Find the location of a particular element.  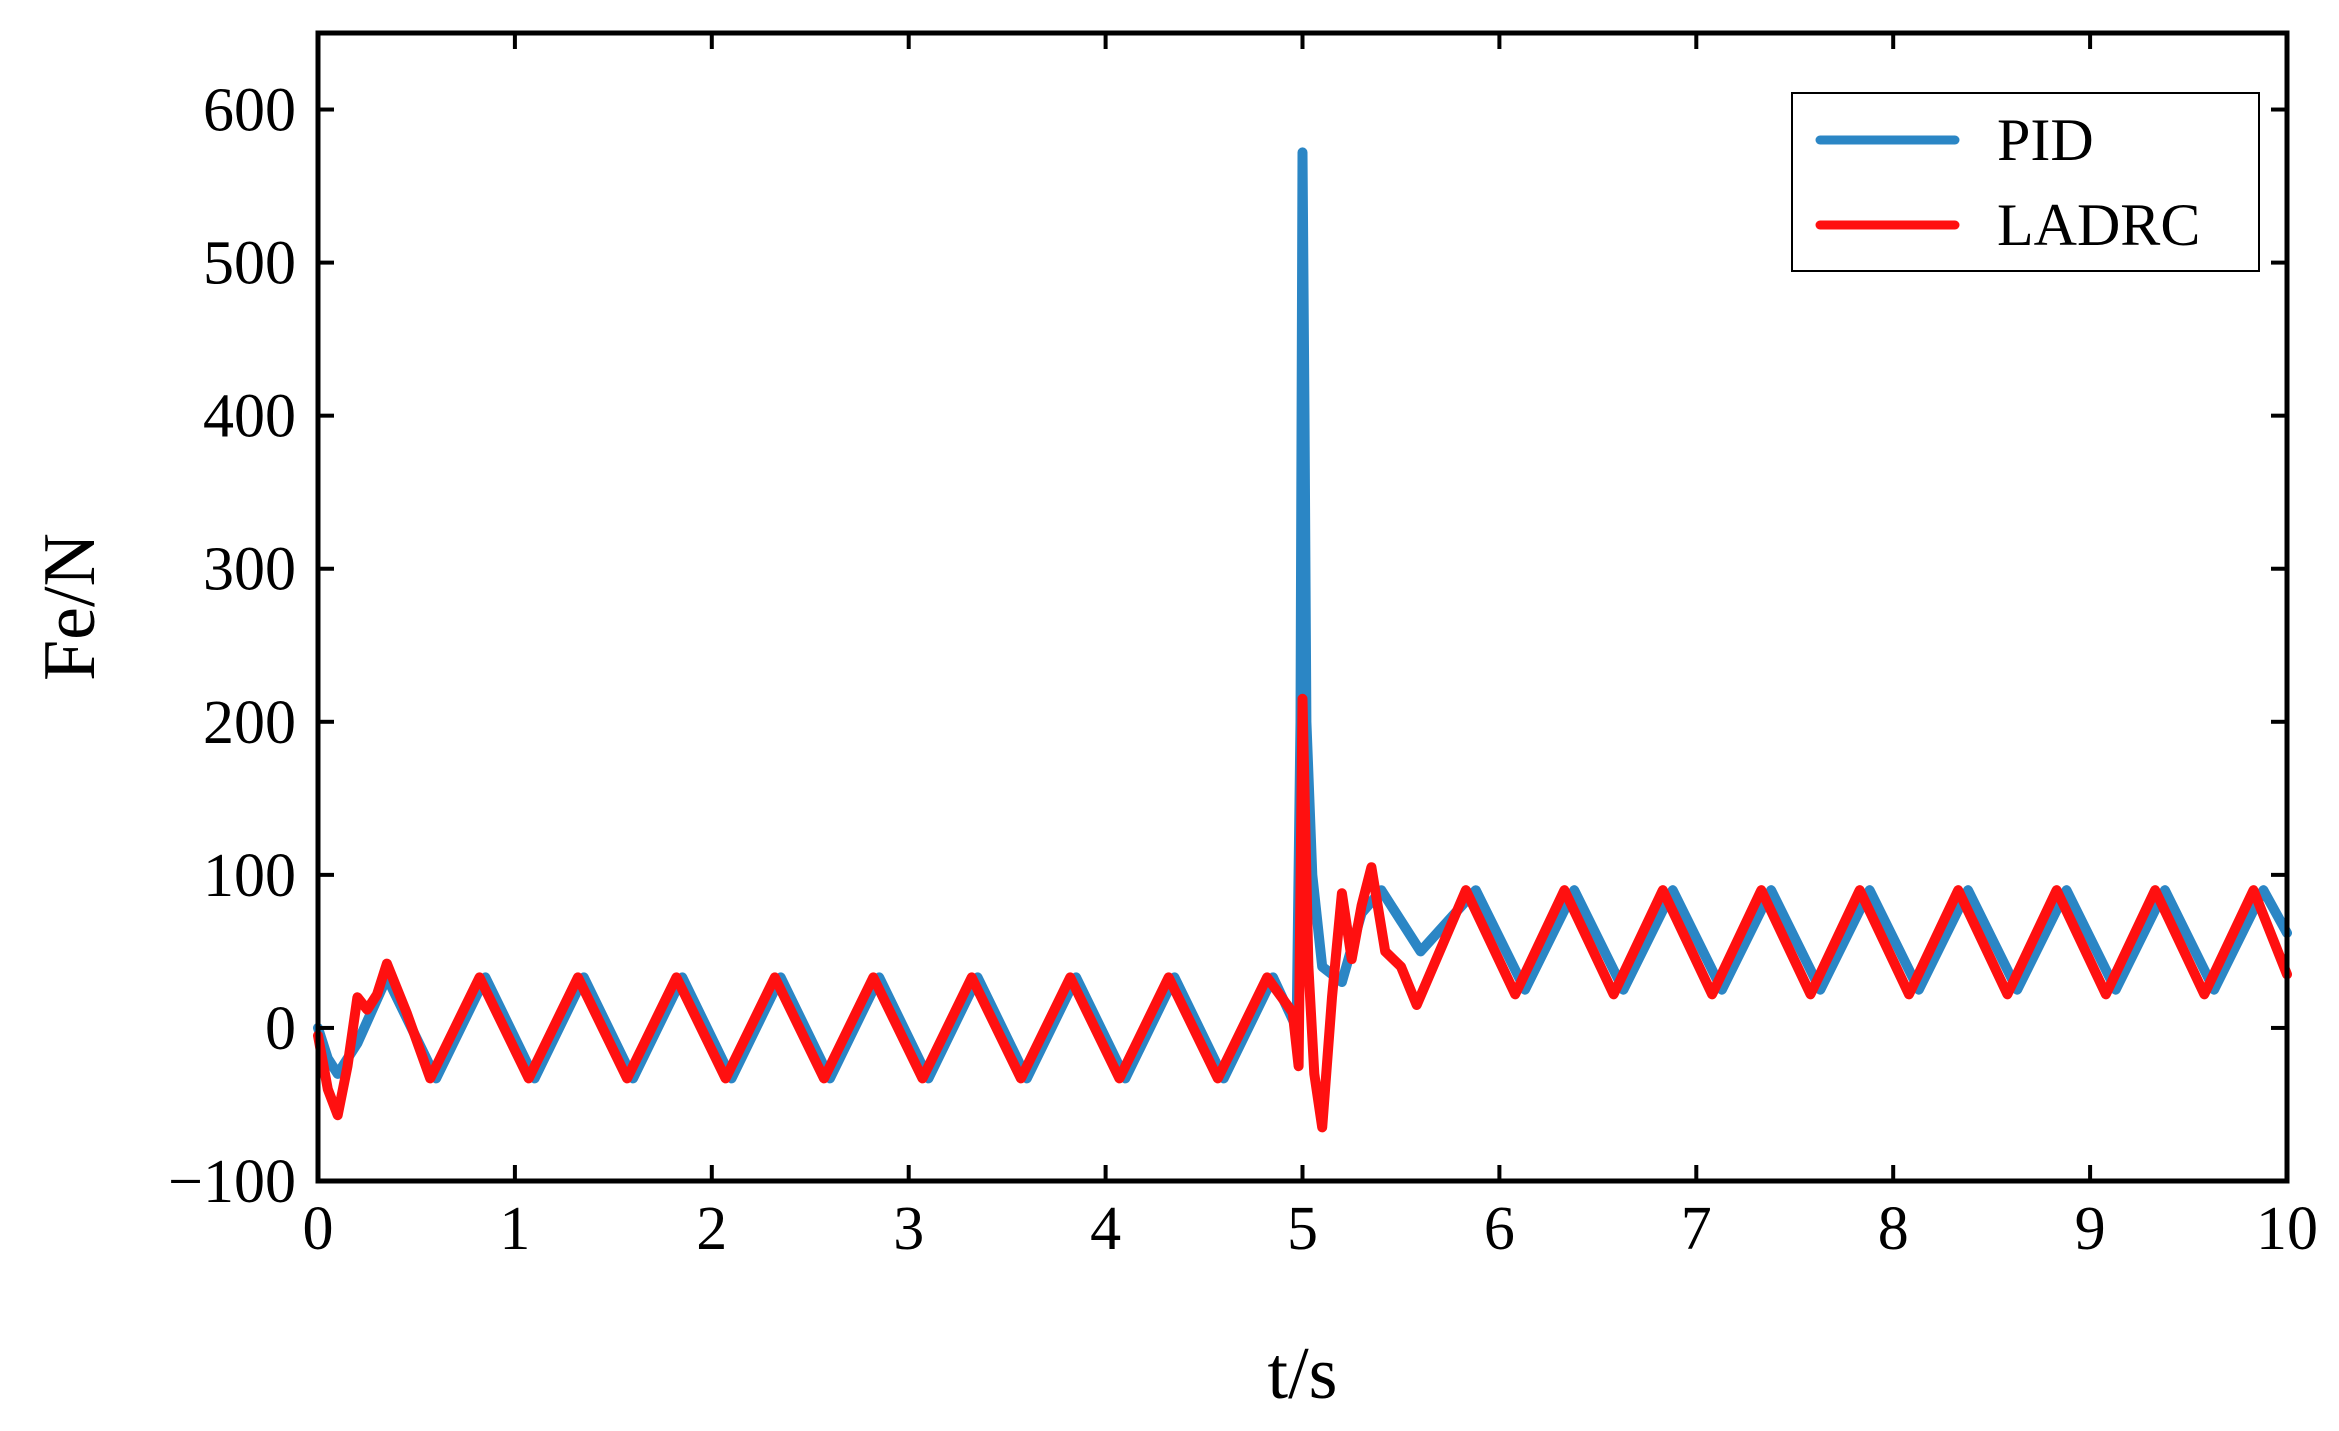

y-tick-label: 0 is located at coordinates (280, 1029).